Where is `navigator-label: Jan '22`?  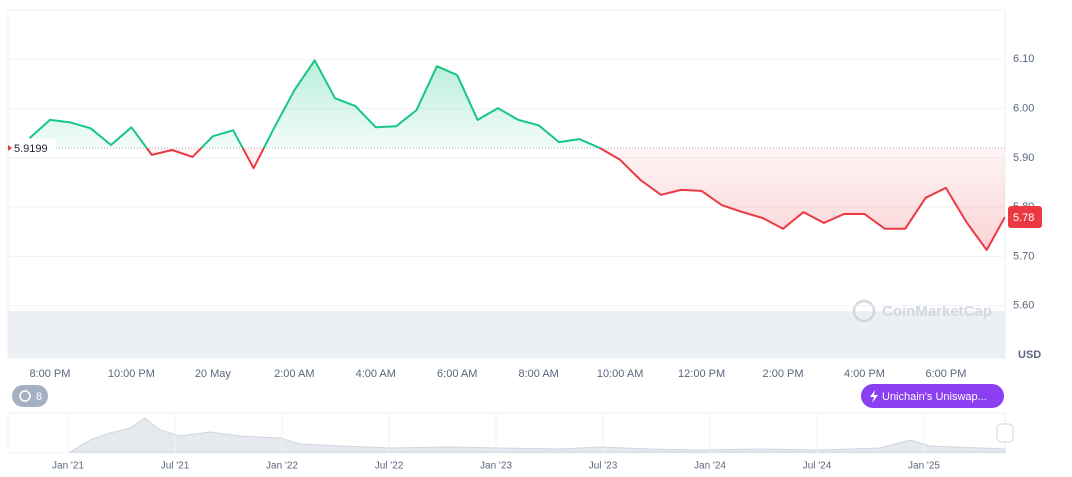 navigator-label: Jan '22 is located at coordinates (282, 466).